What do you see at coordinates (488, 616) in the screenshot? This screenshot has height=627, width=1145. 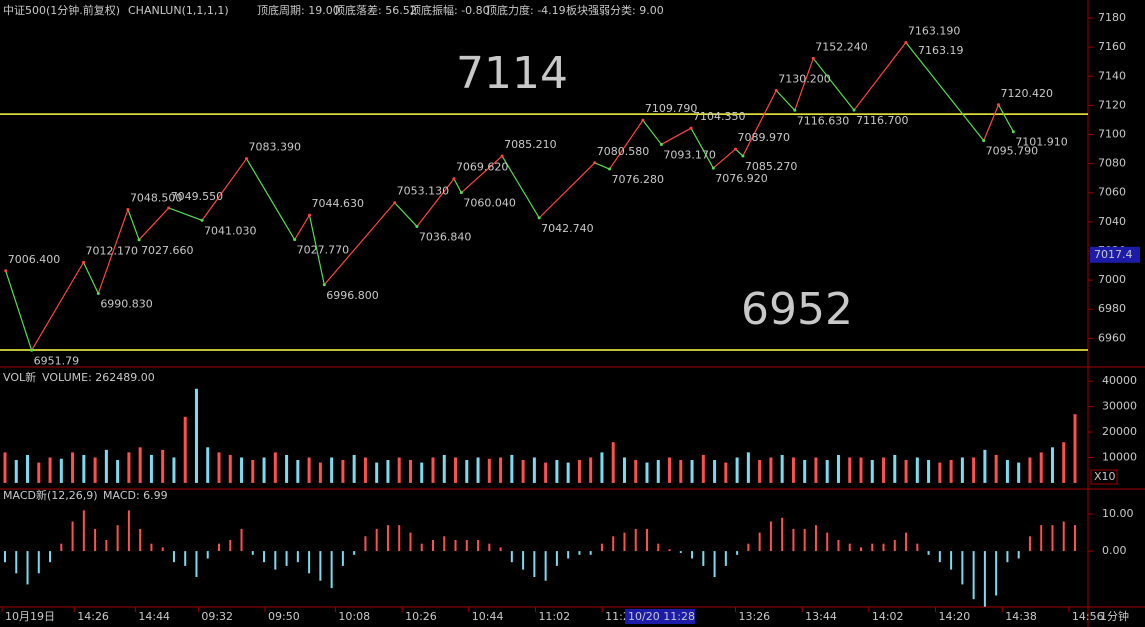 I see `x-tick-label: 10:44` at bounding box center [488, 616].